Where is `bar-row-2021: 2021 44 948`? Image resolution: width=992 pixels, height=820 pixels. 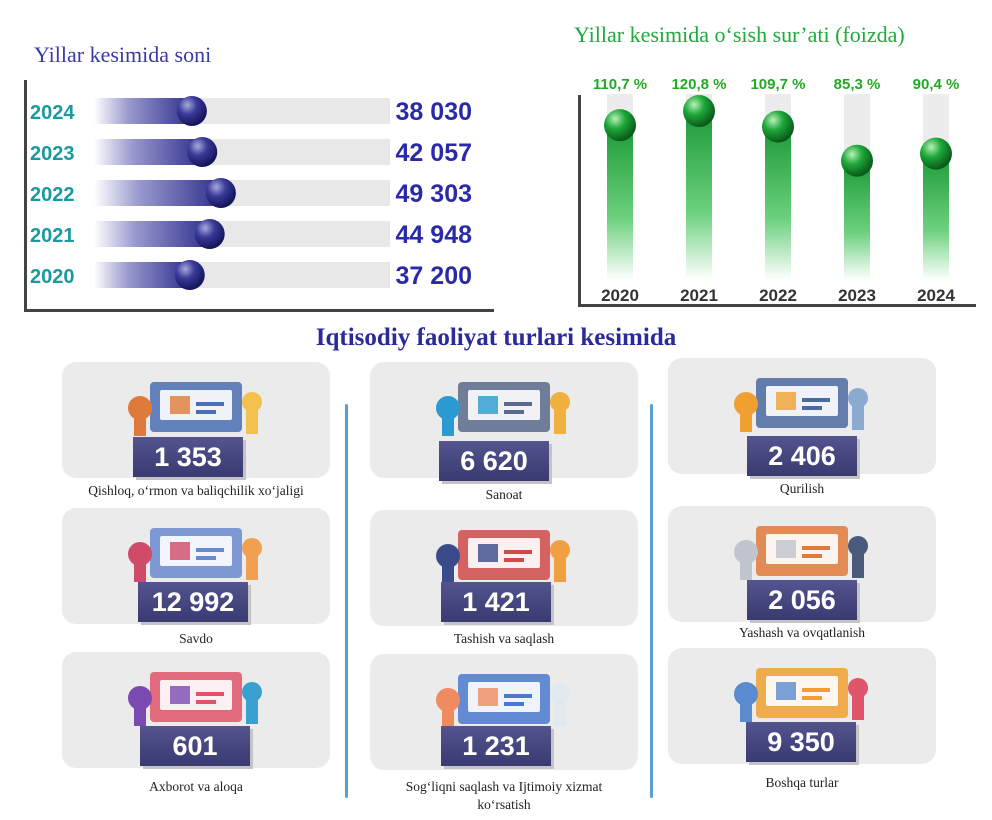 bar-row-2021: 2021 44 948 is located at coordinates (251, 234).